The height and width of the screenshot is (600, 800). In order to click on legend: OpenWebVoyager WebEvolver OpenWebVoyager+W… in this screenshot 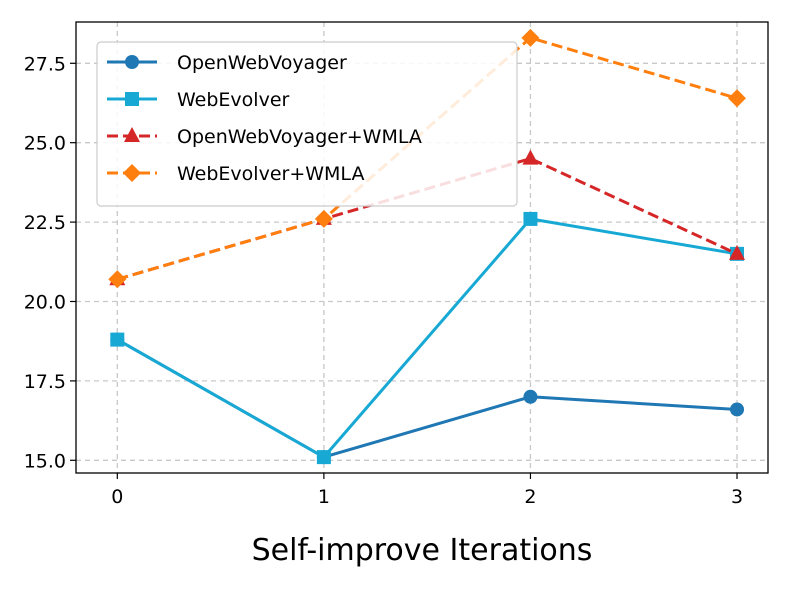, I will do `click(307, 124)`.